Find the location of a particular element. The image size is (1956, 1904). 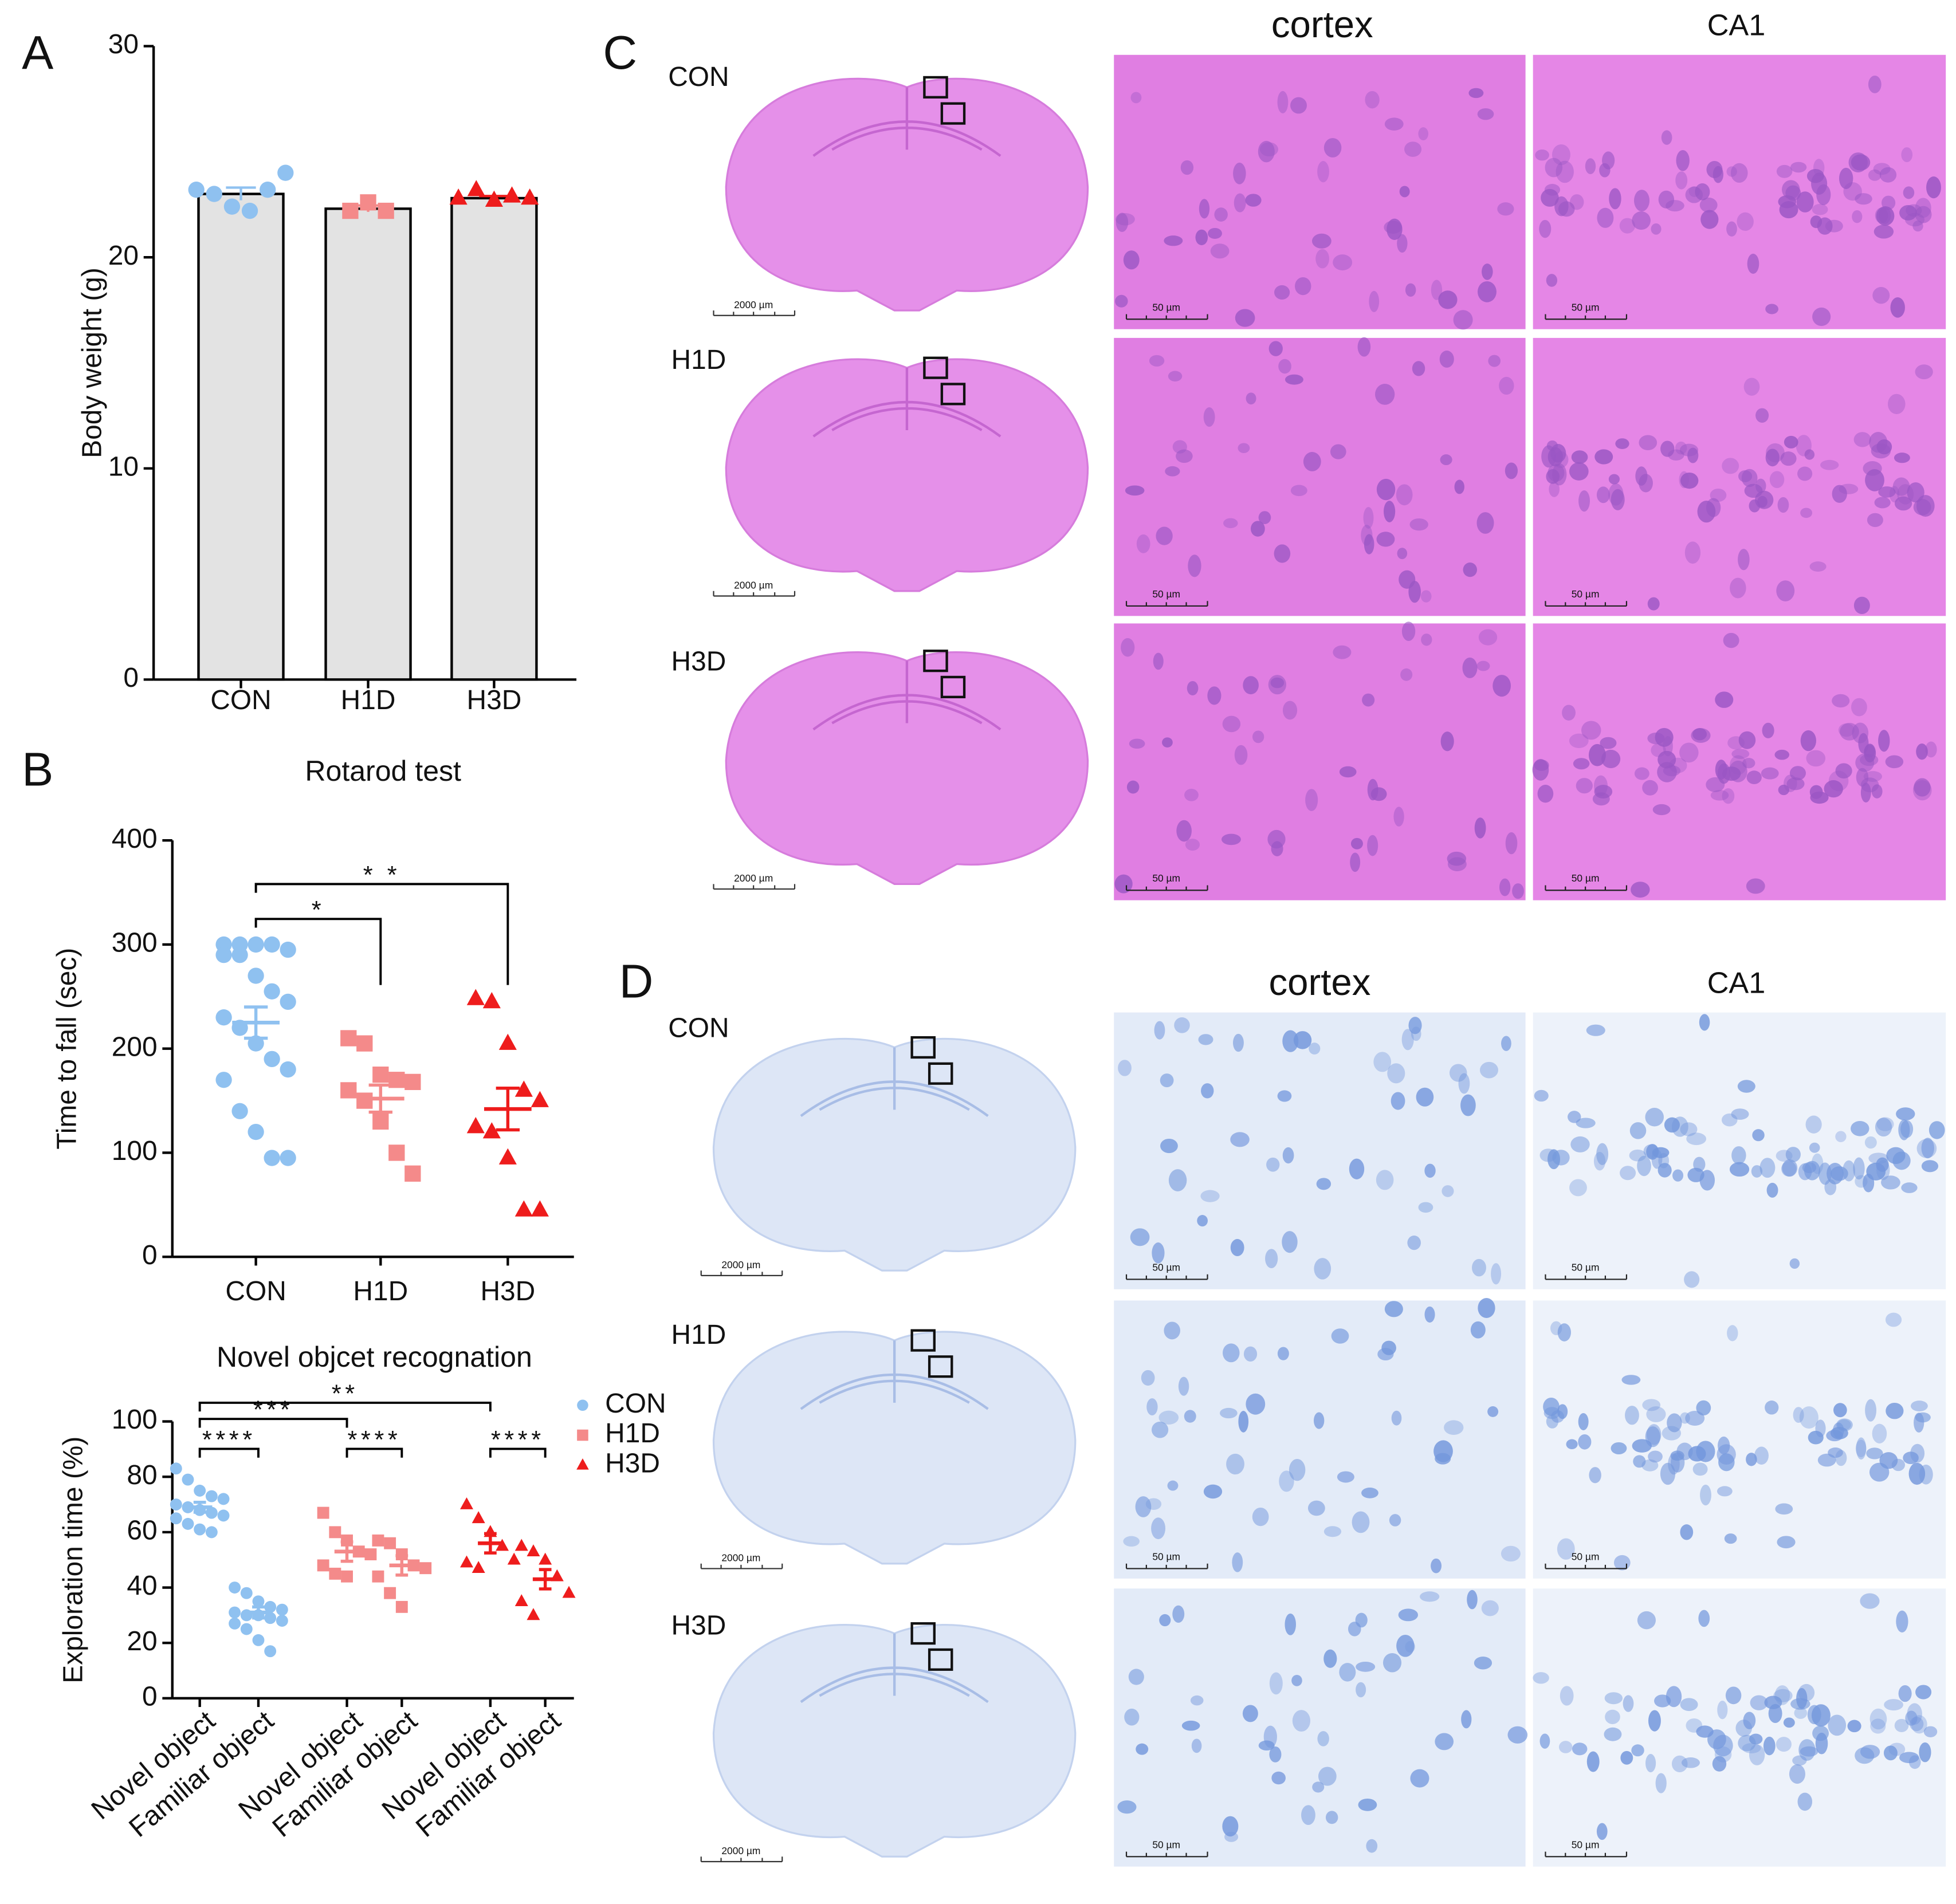

scale-bar-label: 50 µm is located at coordinates (1166, 1267).